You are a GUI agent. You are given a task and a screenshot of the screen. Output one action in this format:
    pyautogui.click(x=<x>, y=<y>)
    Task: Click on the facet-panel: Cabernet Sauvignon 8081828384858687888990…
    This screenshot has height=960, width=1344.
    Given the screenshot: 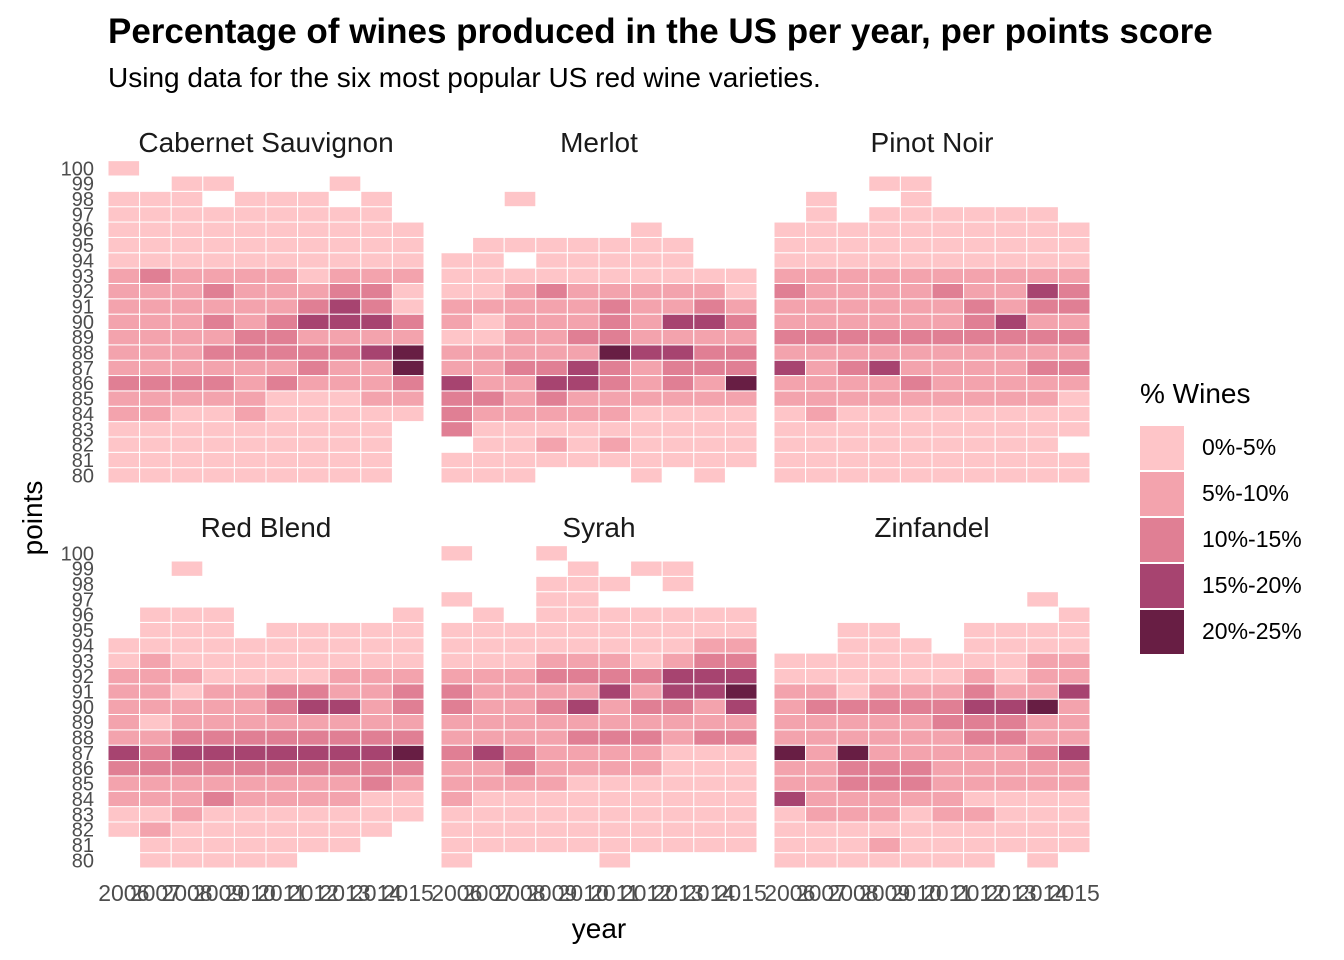 What is the action you would take?
    pyautogui.click(x=243, y=307)
    